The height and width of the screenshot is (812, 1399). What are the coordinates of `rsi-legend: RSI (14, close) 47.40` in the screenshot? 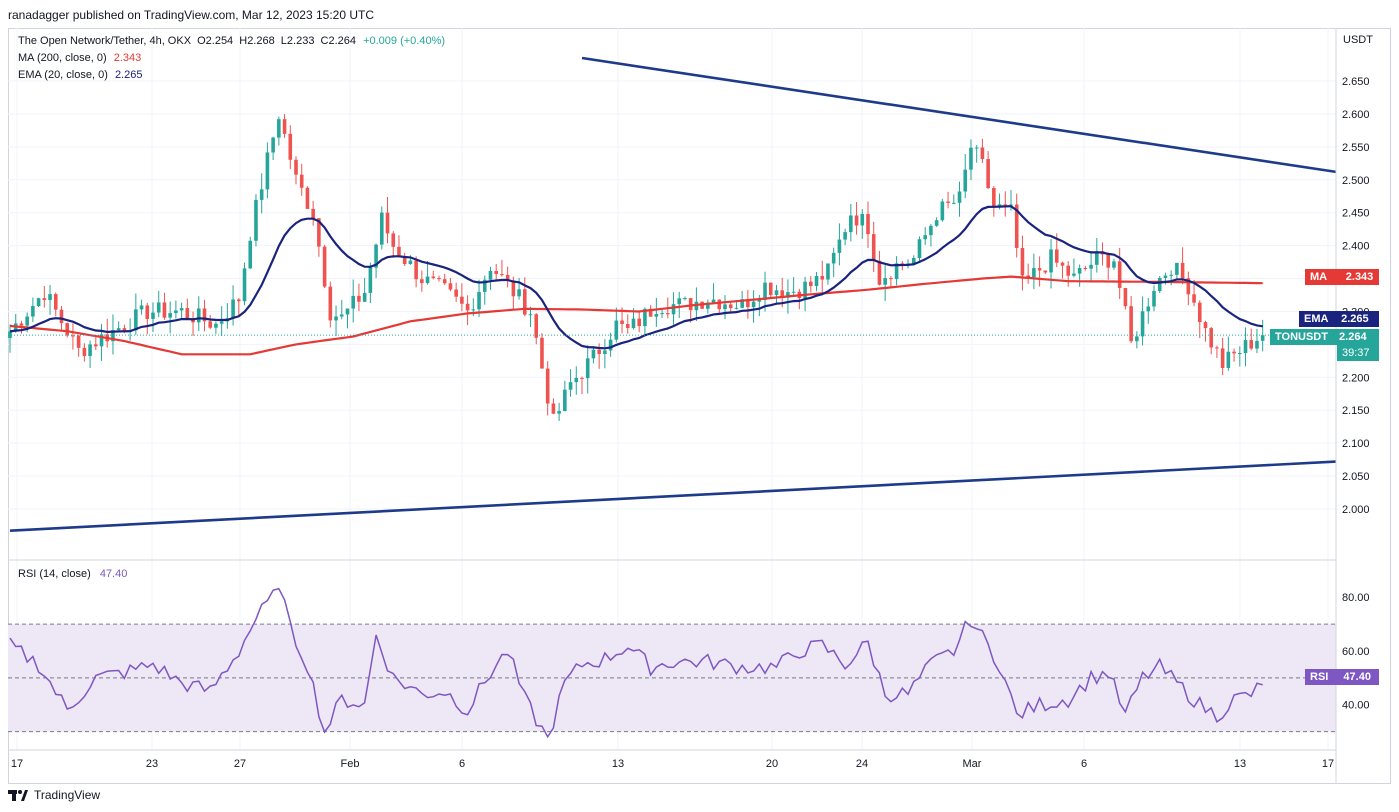 It's located at (72, 574).